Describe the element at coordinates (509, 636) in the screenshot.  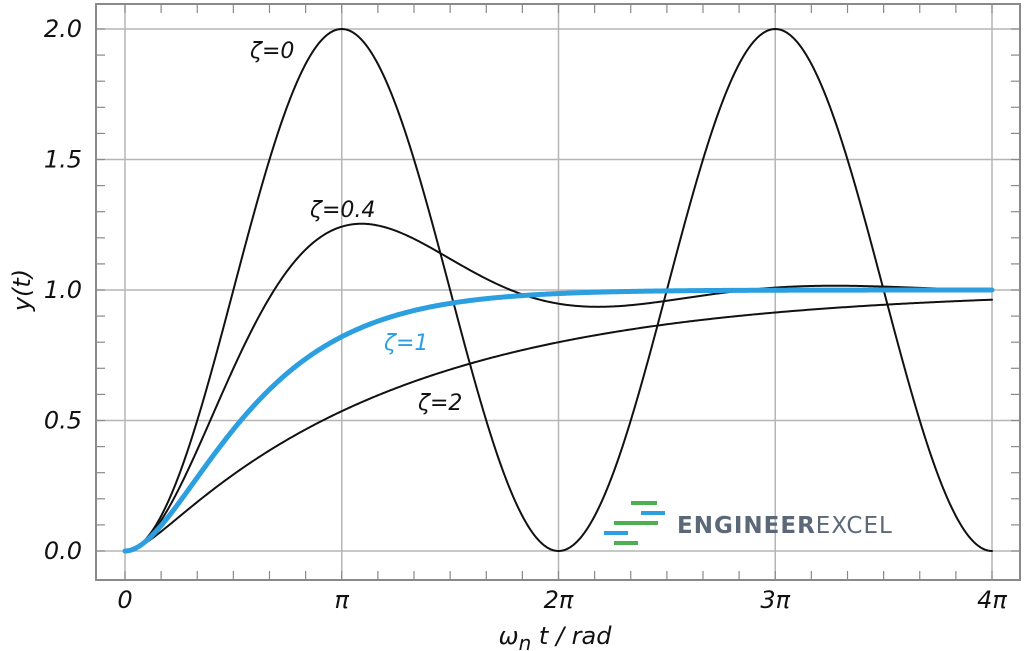
I see `x-axis-title-omega: ω` at that location.